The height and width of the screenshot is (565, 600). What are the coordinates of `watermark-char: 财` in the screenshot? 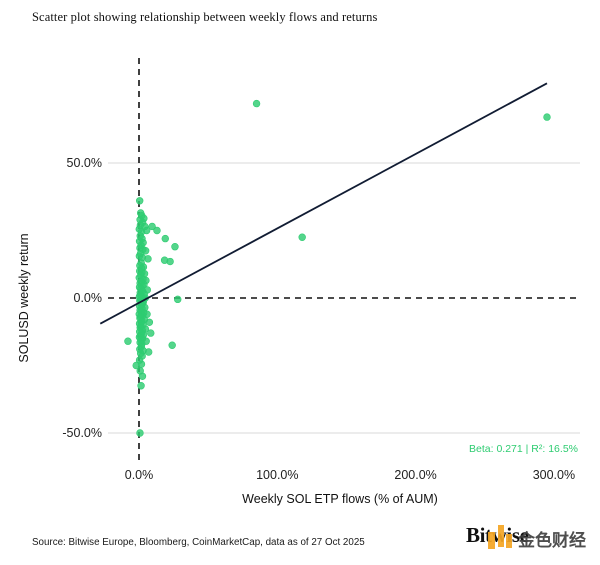 It's located at (560, 541).